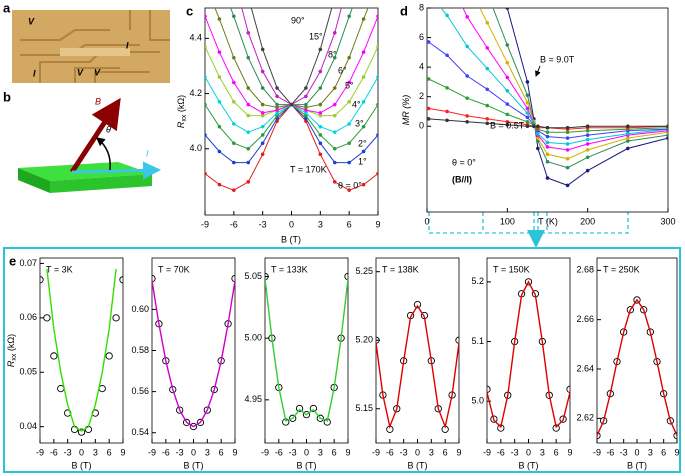 This screenshot has width=685, height=476. Describe the element at coordinates (587, 221) in the screenshot. I see `x-tick-label: 200` at that location.